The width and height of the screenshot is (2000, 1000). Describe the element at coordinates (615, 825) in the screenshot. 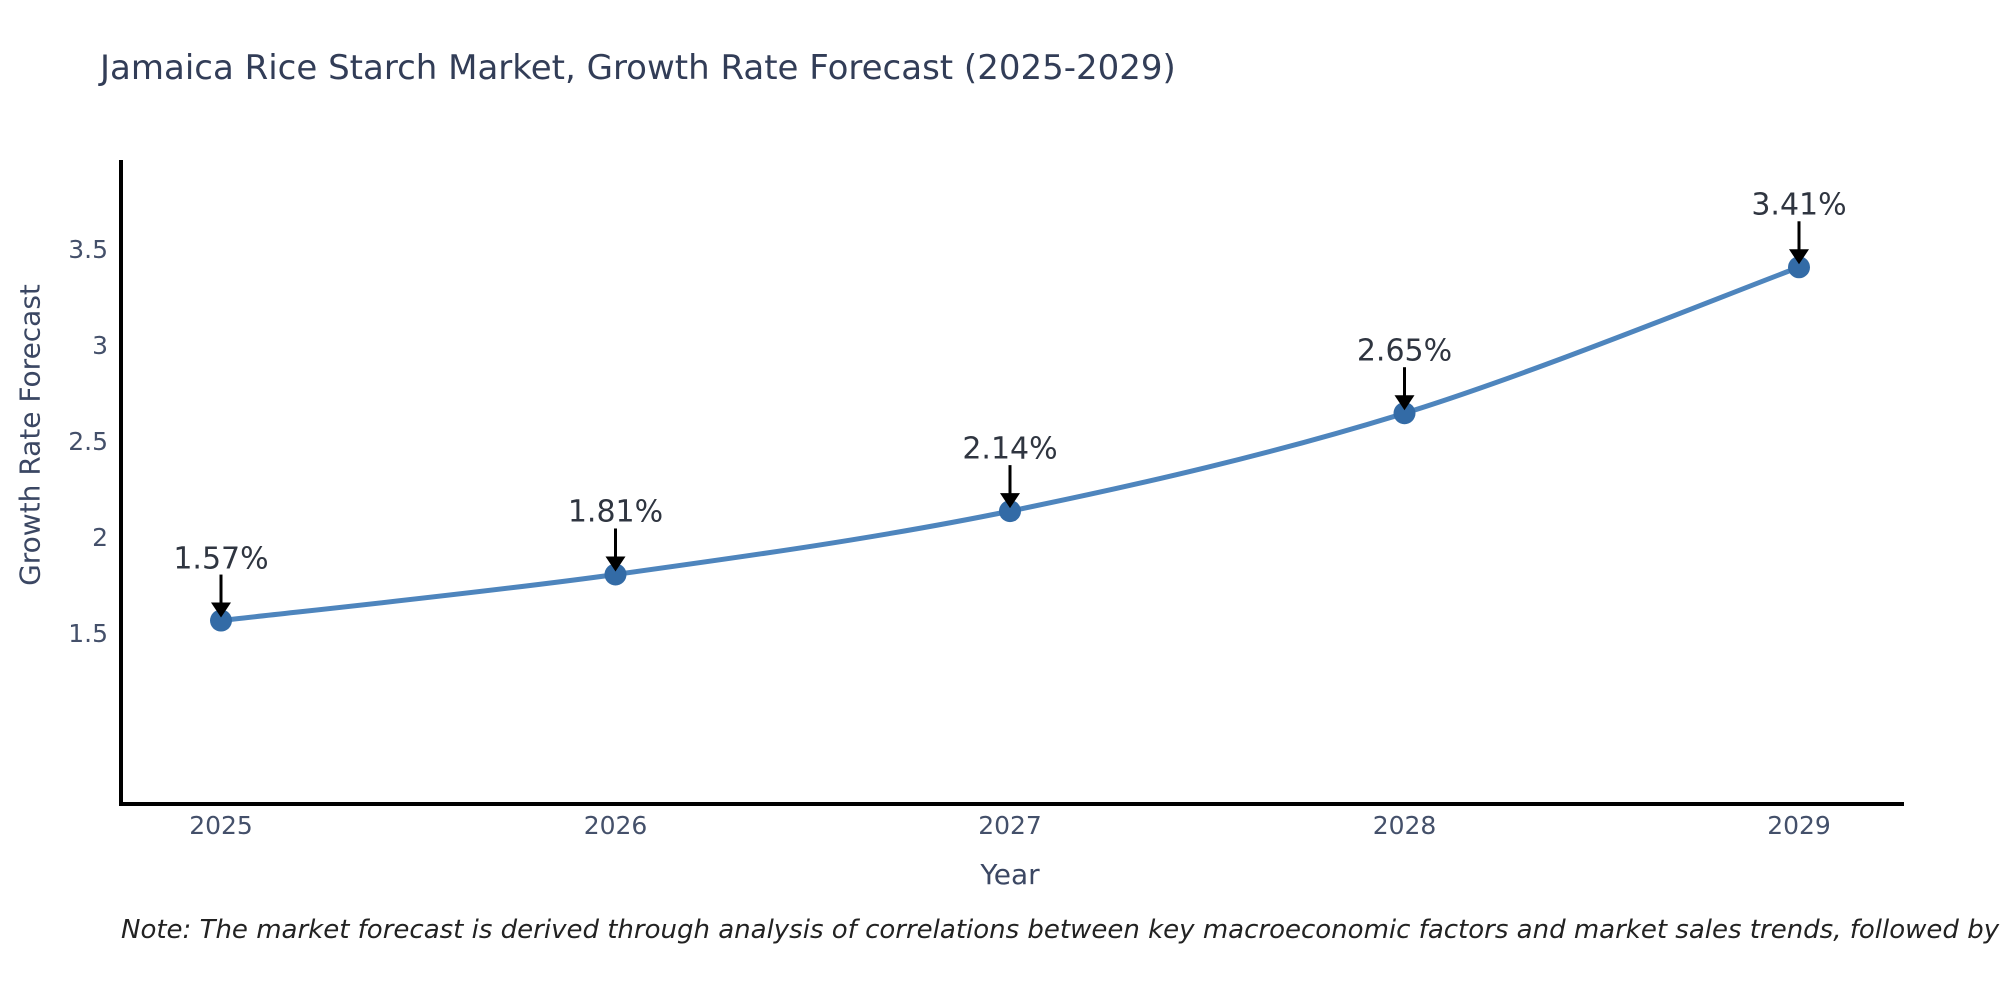

I see `x-tick-label: 2026` at that location.